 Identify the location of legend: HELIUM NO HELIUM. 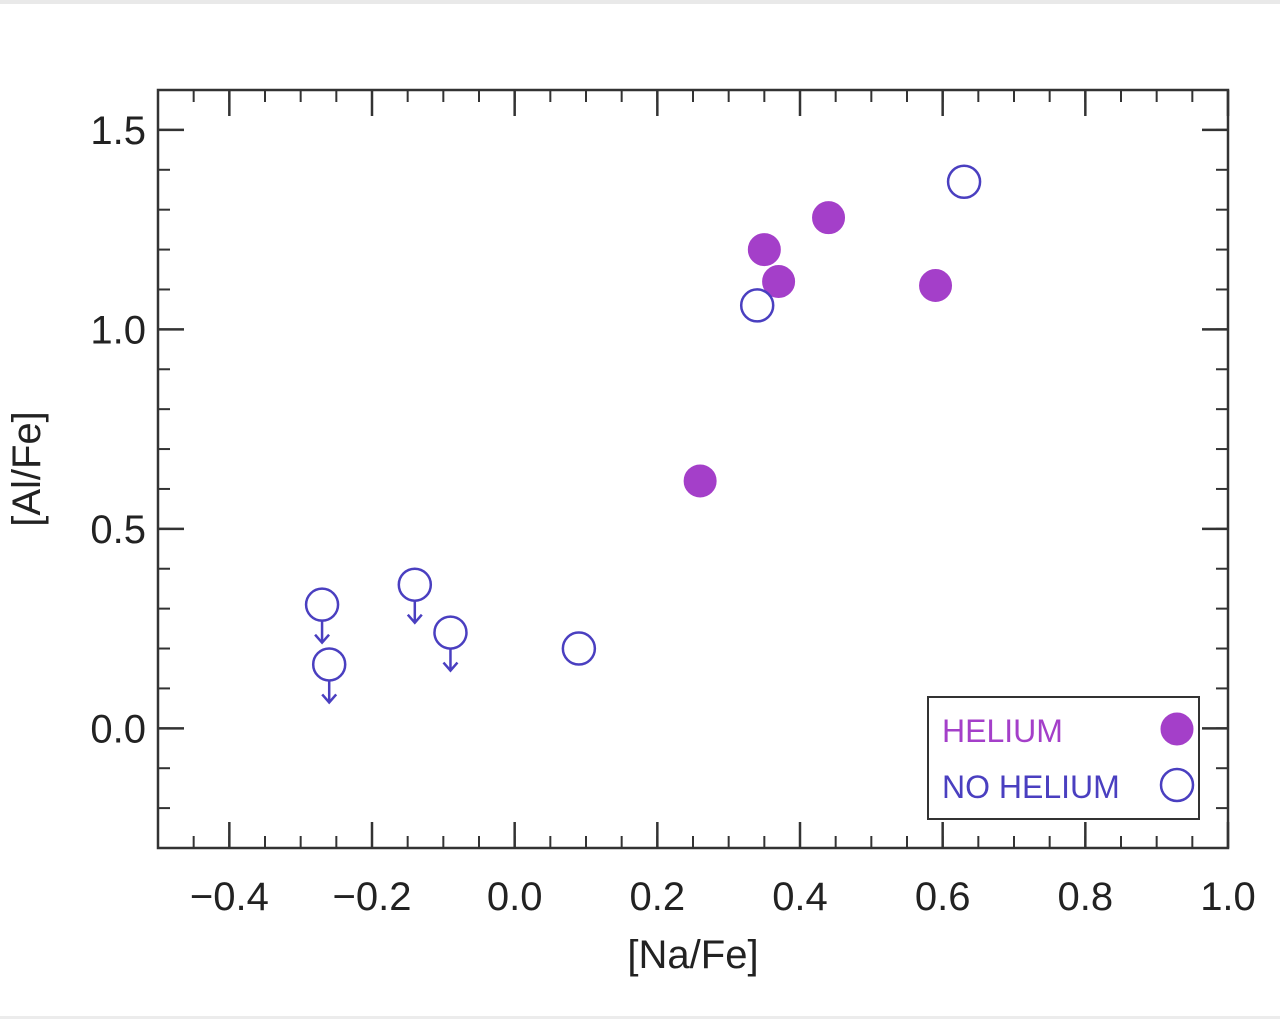
(1063, 758).